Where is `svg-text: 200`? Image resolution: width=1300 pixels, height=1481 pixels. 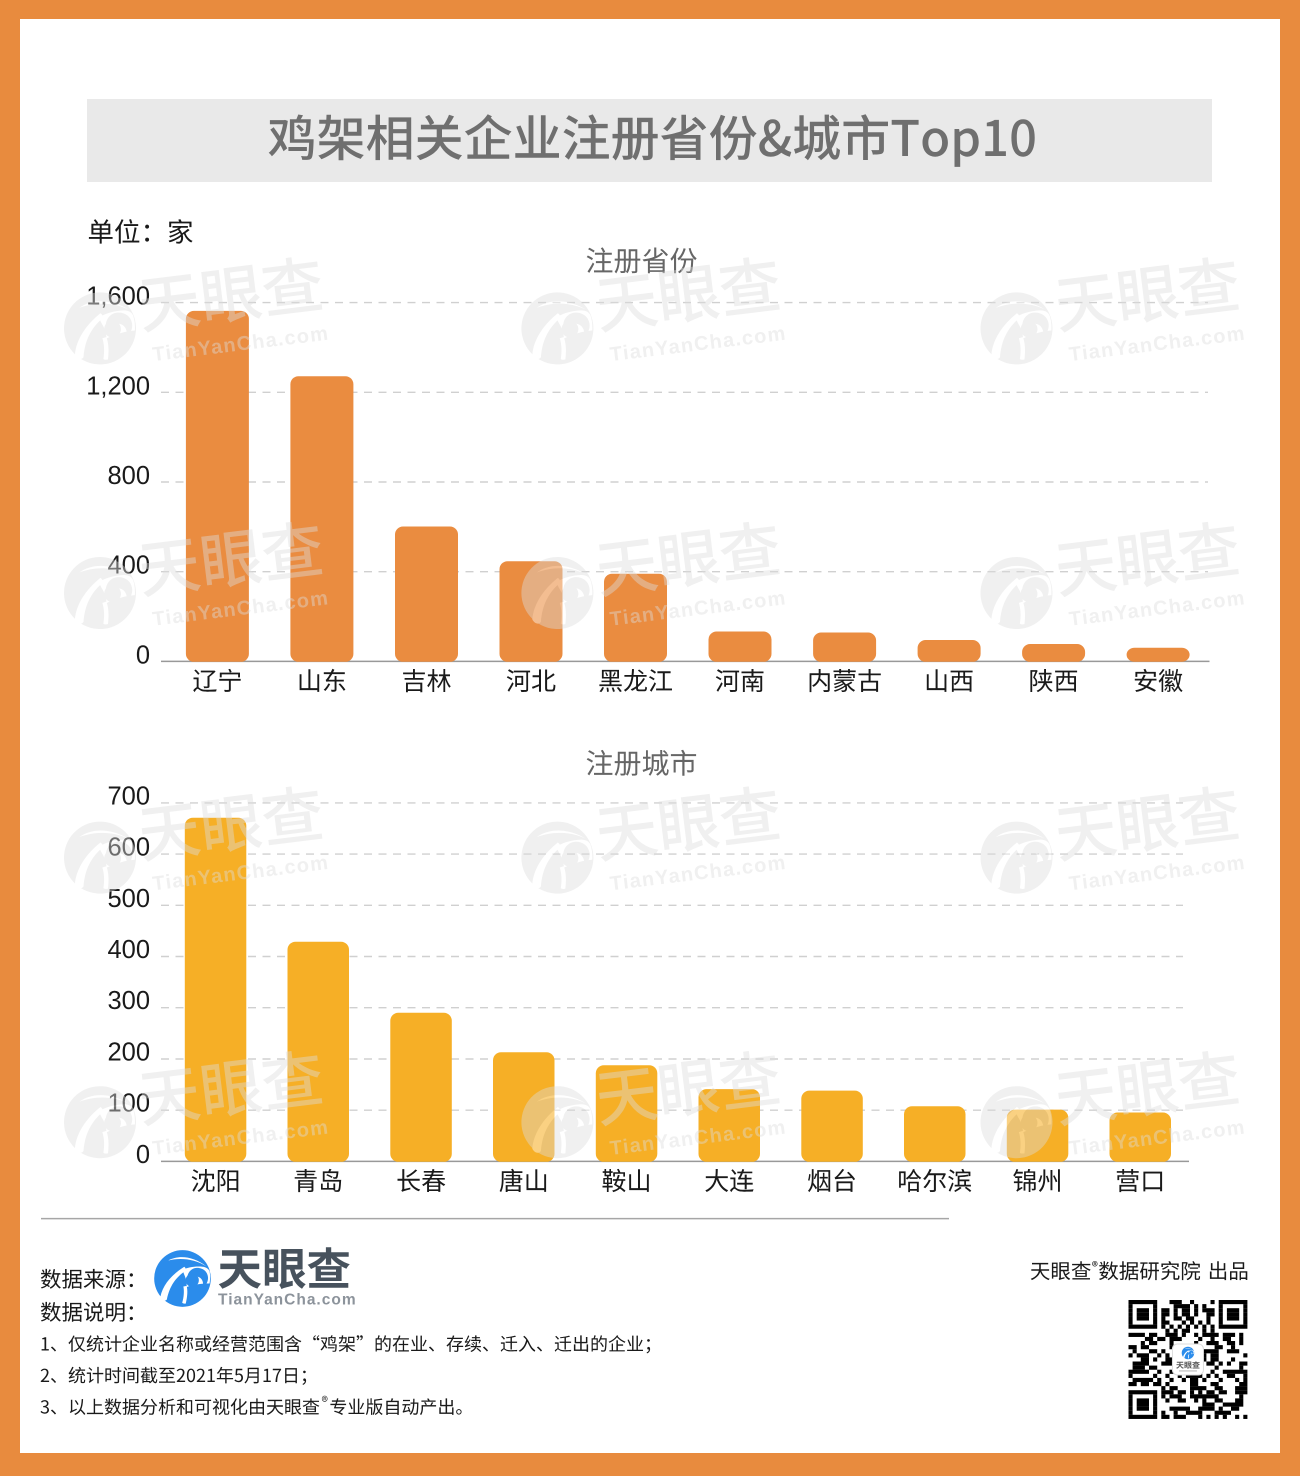
svg-text: 200 is located at coordinates (128, 1053).